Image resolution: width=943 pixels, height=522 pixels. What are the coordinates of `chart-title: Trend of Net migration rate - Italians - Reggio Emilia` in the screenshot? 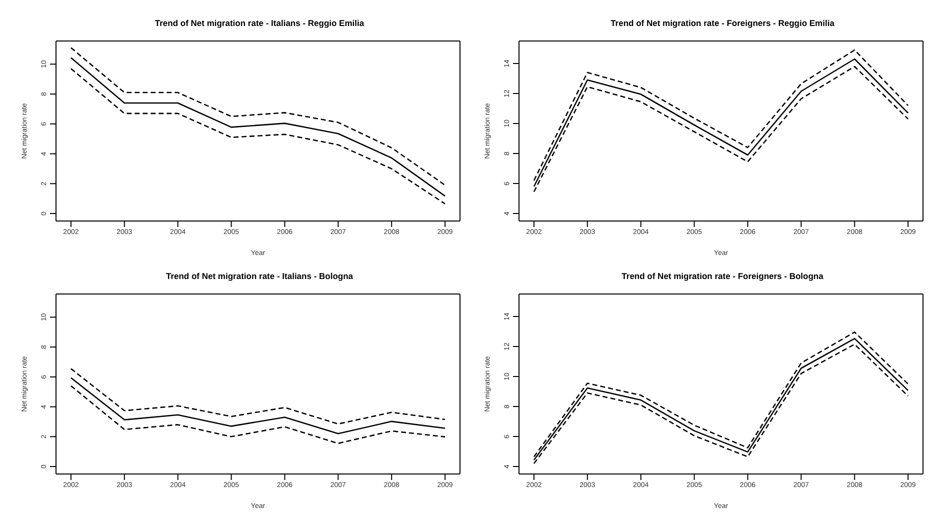 It's located at (260, 23).